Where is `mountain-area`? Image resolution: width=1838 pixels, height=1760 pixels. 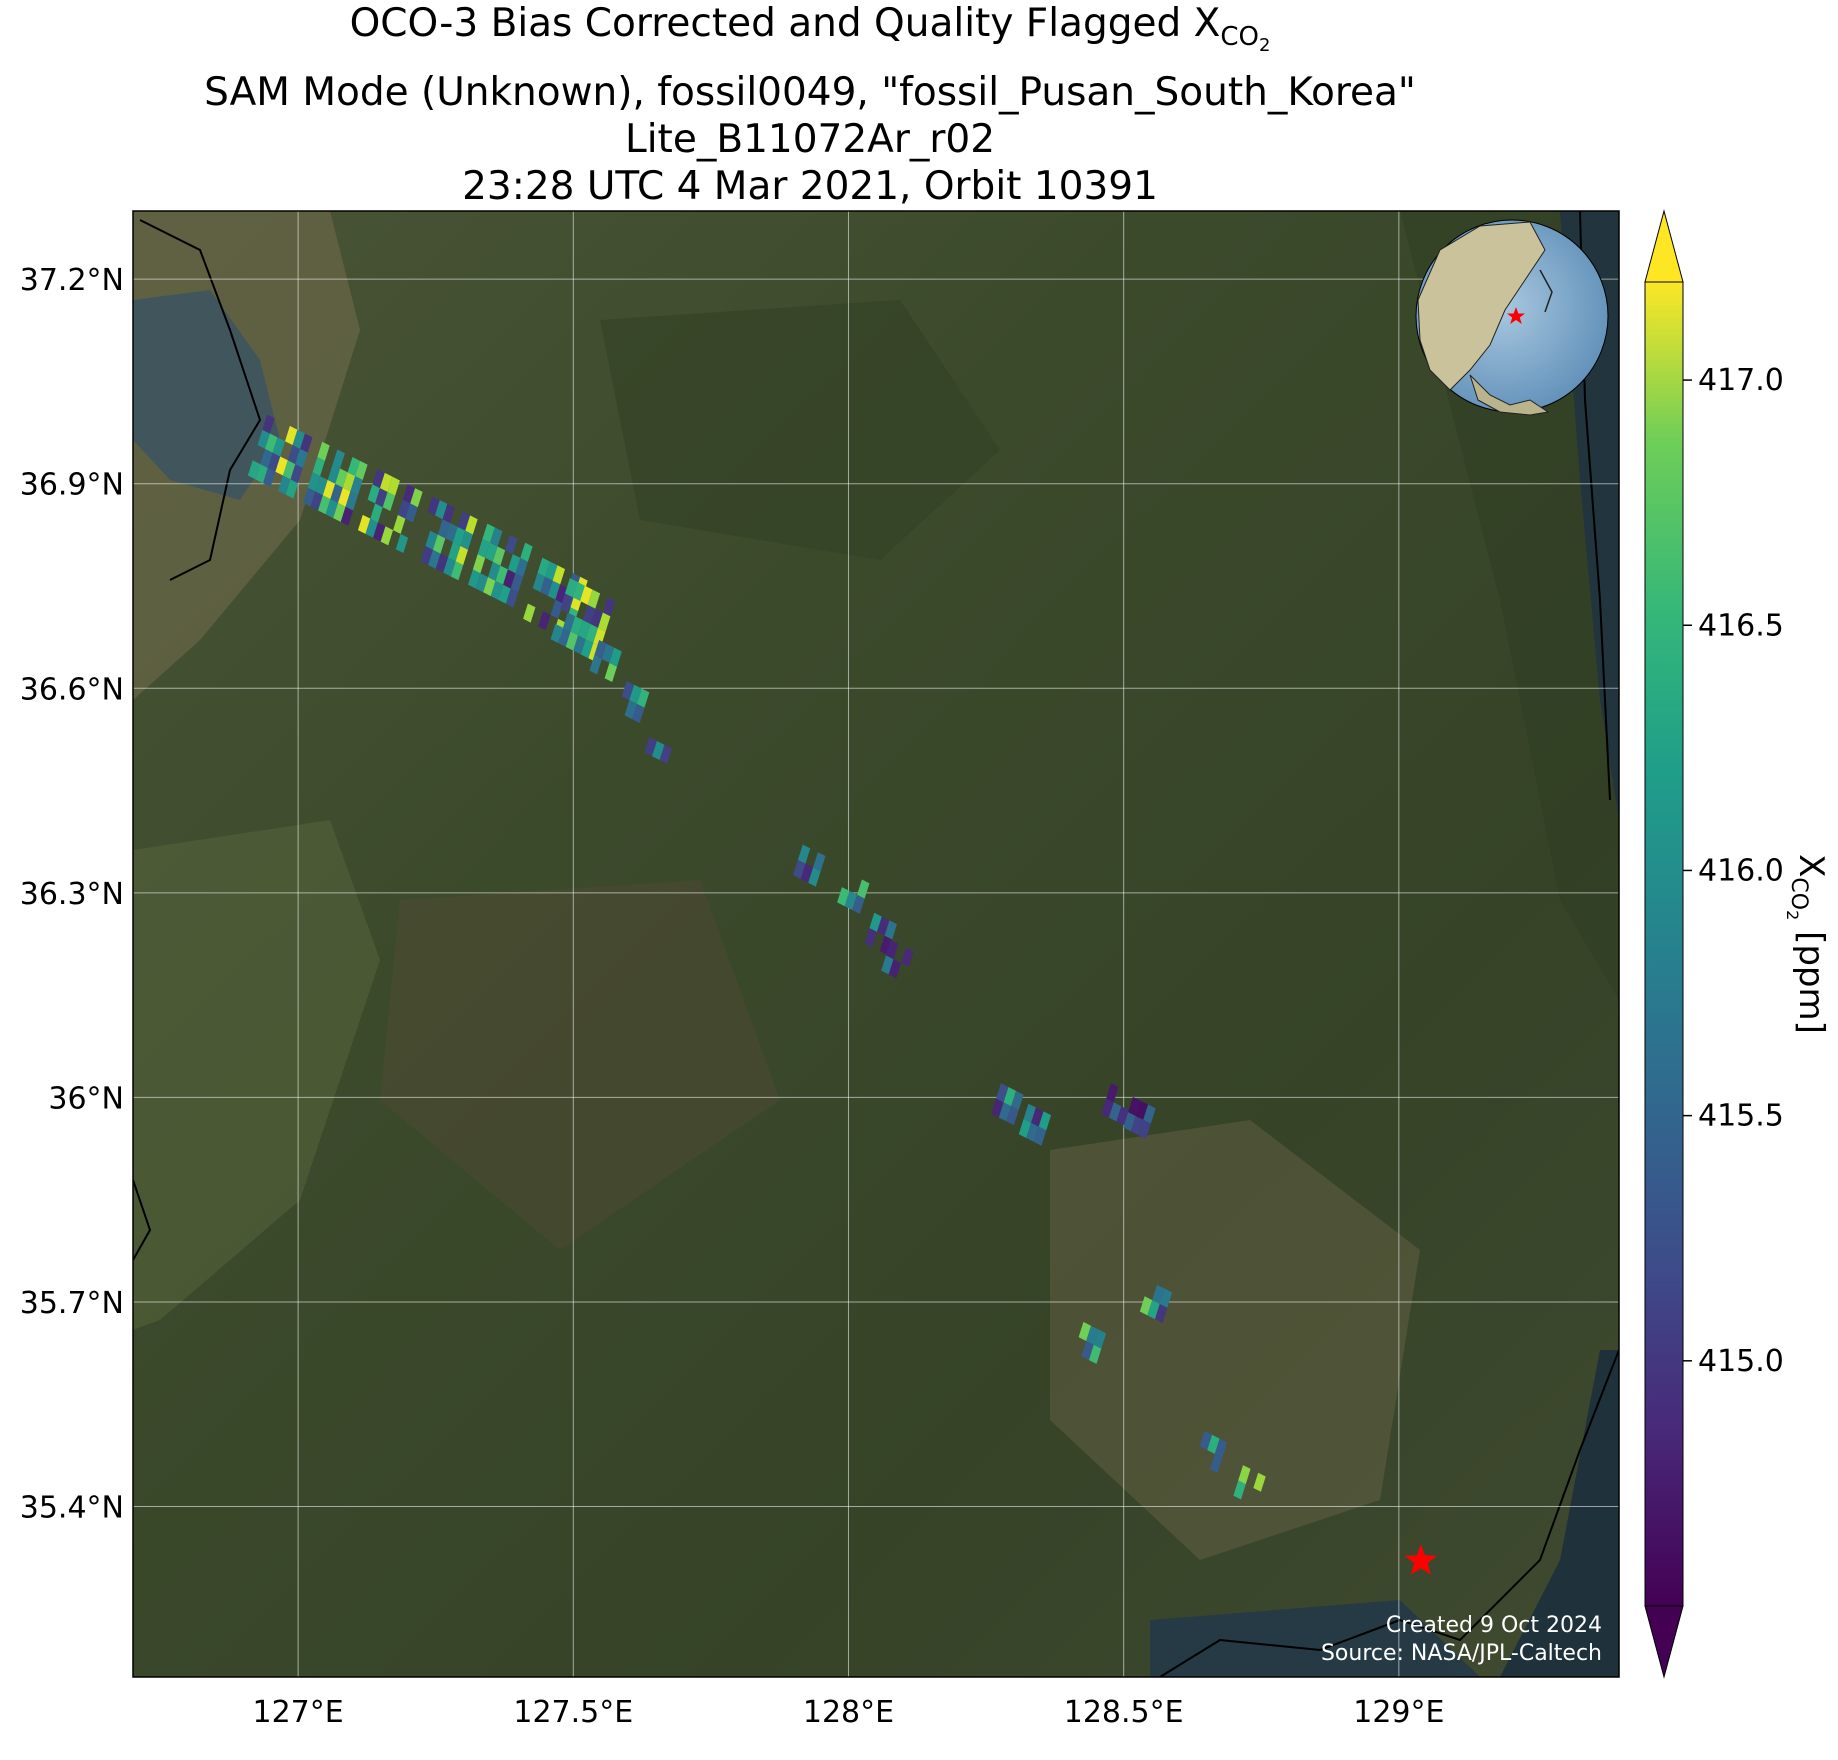 mountain-area is located at coordinates (1509, 605).